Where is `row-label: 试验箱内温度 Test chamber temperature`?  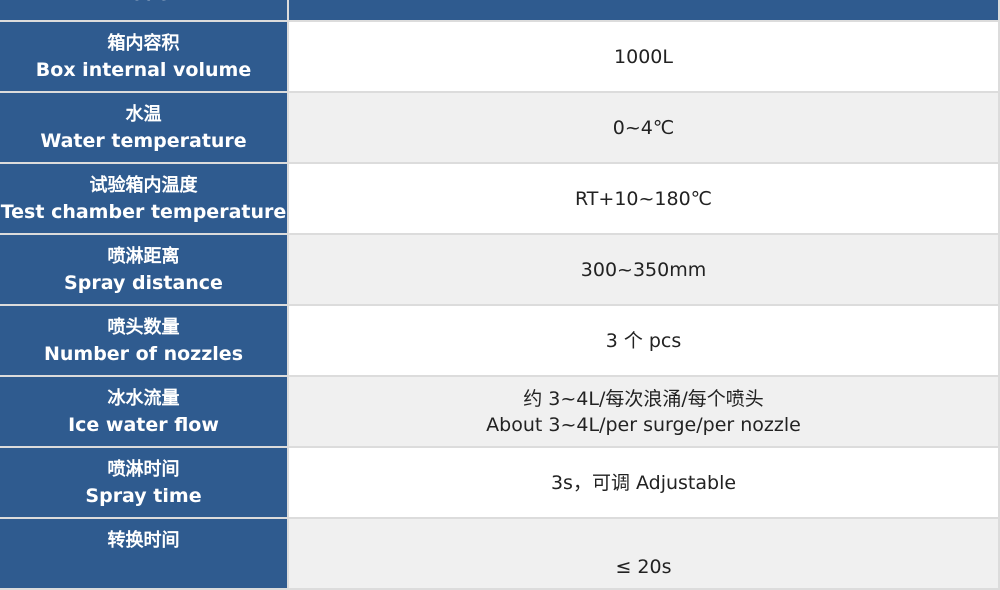
row-label: 试验箱内温度 Test chamber temperature is located at coordinates (144, 198).